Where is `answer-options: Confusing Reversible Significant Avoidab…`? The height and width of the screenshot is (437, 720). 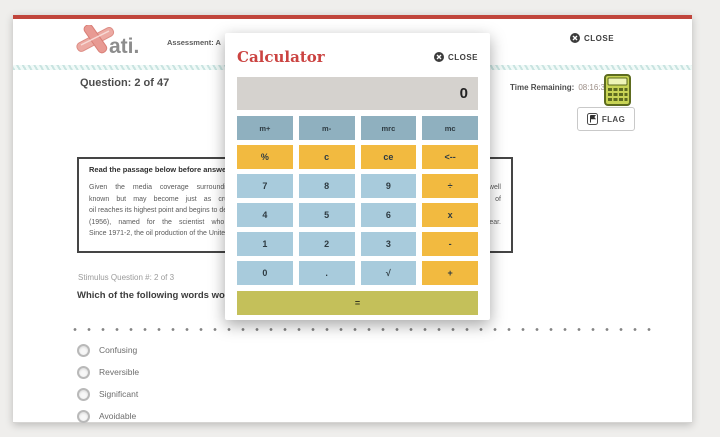 answer-options: Confusing Reversible Significant Avoidab… is located at coordinates (108, 383).